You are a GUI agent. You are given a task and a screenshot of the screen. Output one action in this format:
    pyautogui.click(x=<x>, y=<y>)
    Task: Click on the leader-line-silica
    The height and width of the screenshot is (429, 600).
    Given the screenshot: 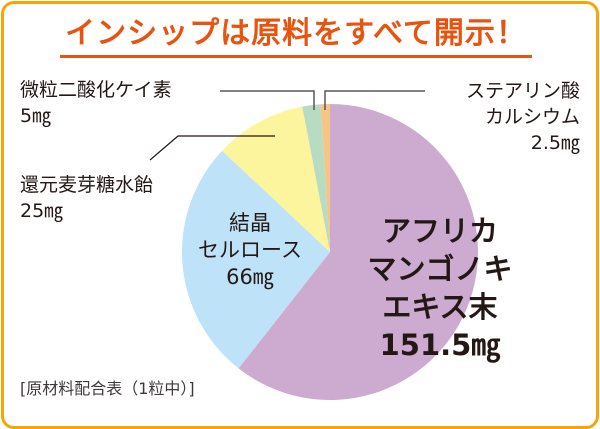 What is the action you would take?
    pyautogui.click(x=267, y=100)
    